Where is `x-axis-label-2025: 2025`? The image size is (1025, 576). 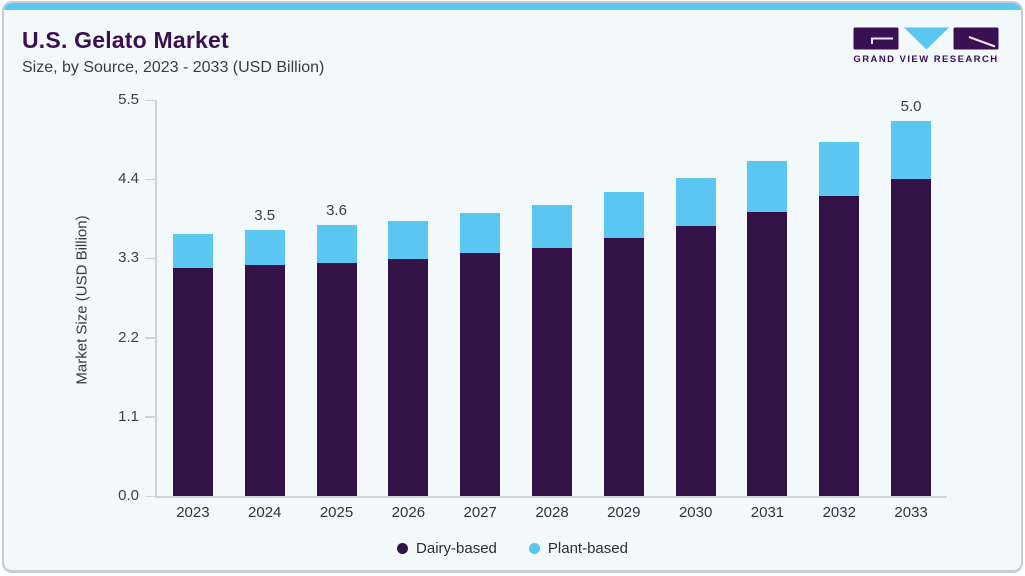
x-axis-label-2025: 2025 is located at coordinates (336, 512).